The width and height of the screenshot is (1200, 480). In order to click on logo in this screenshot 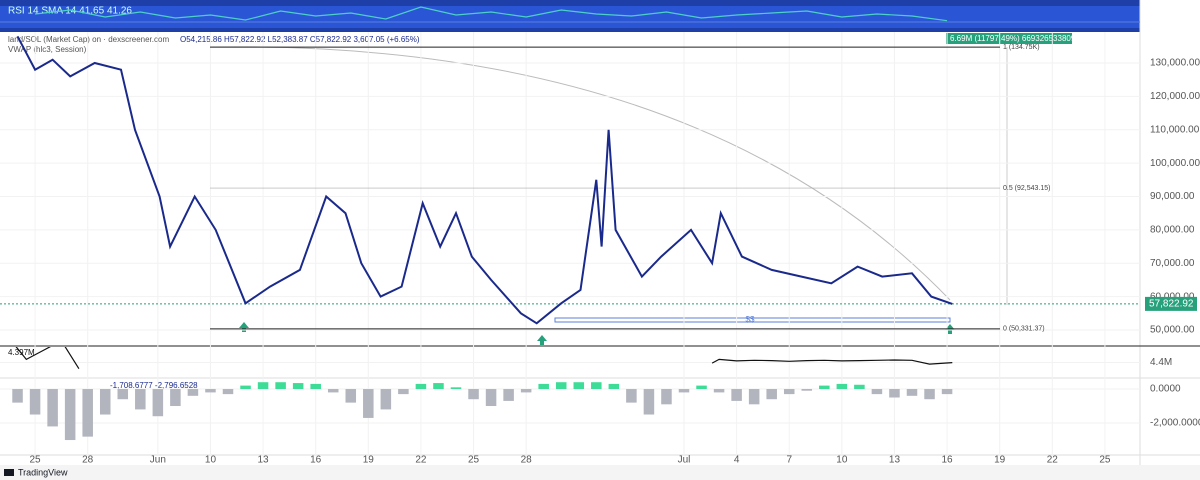, I will do `click(9, 472)`.